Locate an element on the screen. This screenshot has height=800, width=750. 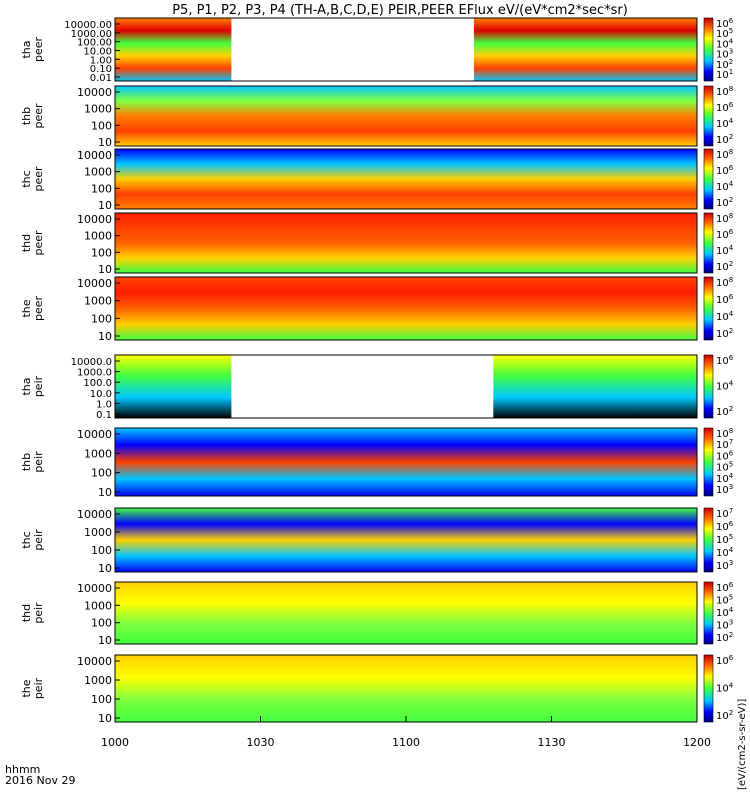
x-tick-label: 1130 is located at coordinates (552, 742).